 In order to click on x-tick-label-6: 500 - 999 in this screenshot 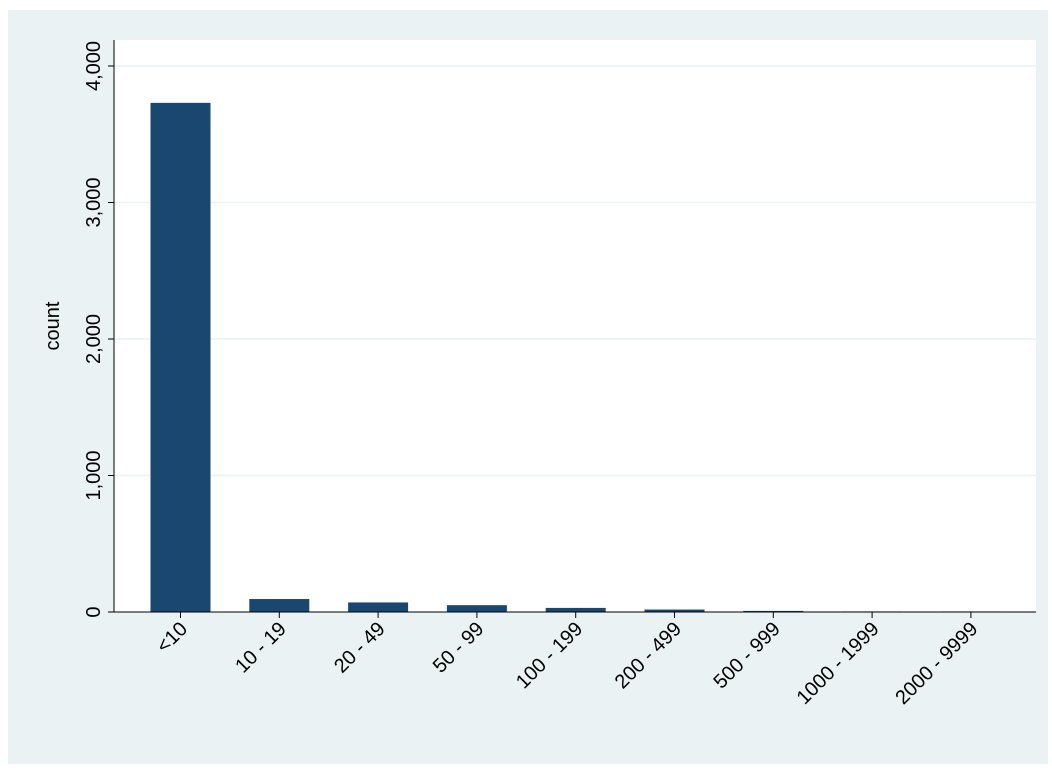, I will do `click(747, 655)`.